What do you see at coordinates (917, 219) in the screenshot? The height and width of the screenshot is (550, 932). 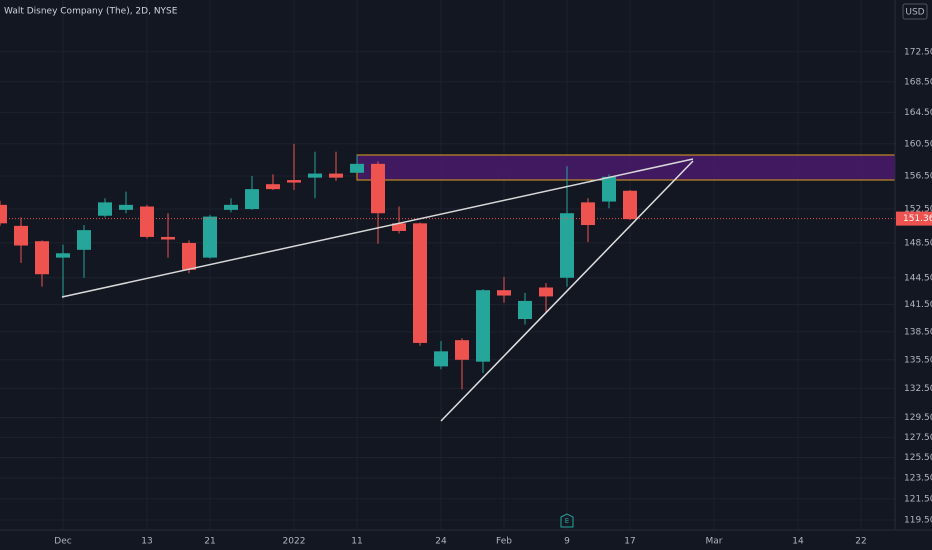 I see `last-price-label: 151.36` at bounding box center [917, 219].